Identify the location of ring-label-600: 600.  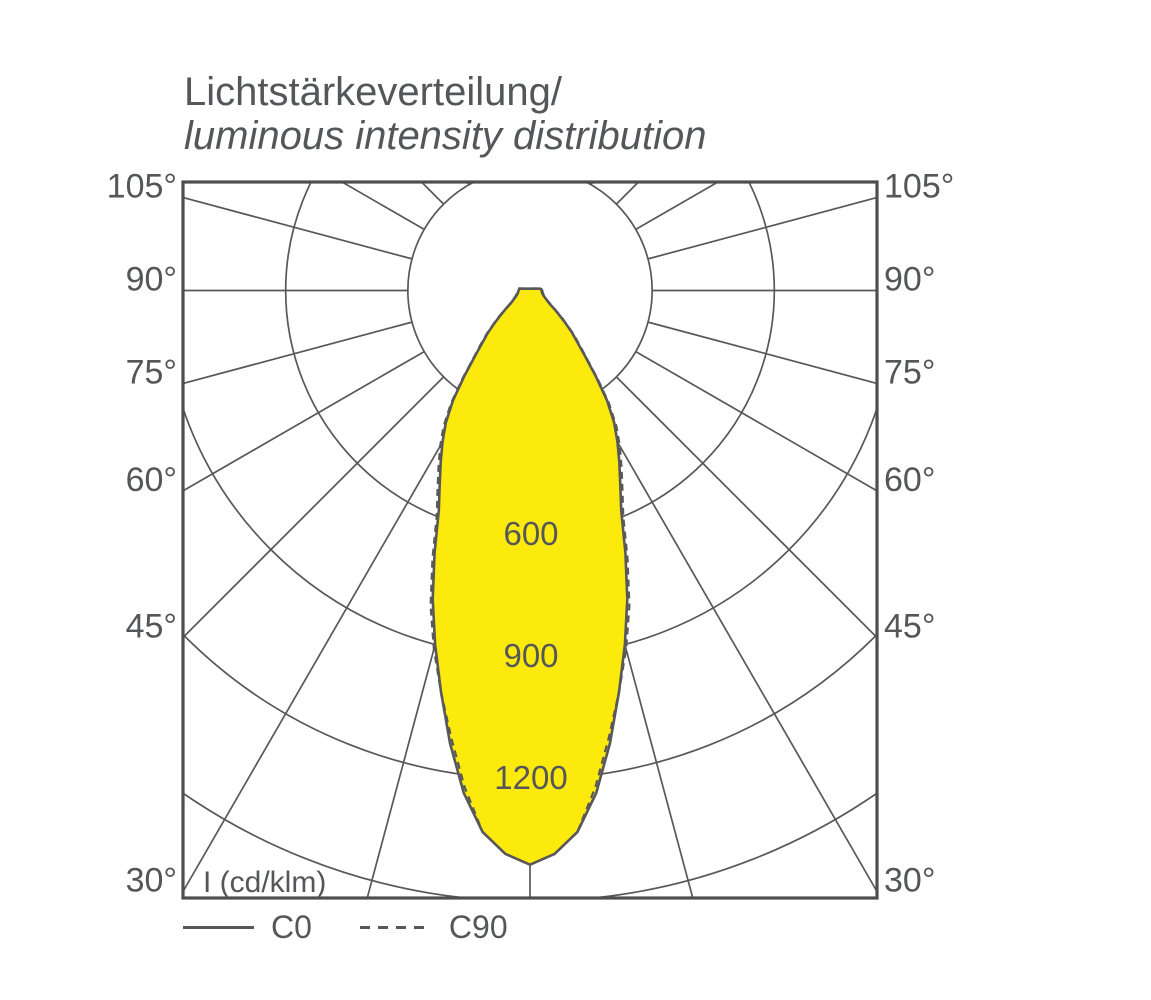
(530, 533).